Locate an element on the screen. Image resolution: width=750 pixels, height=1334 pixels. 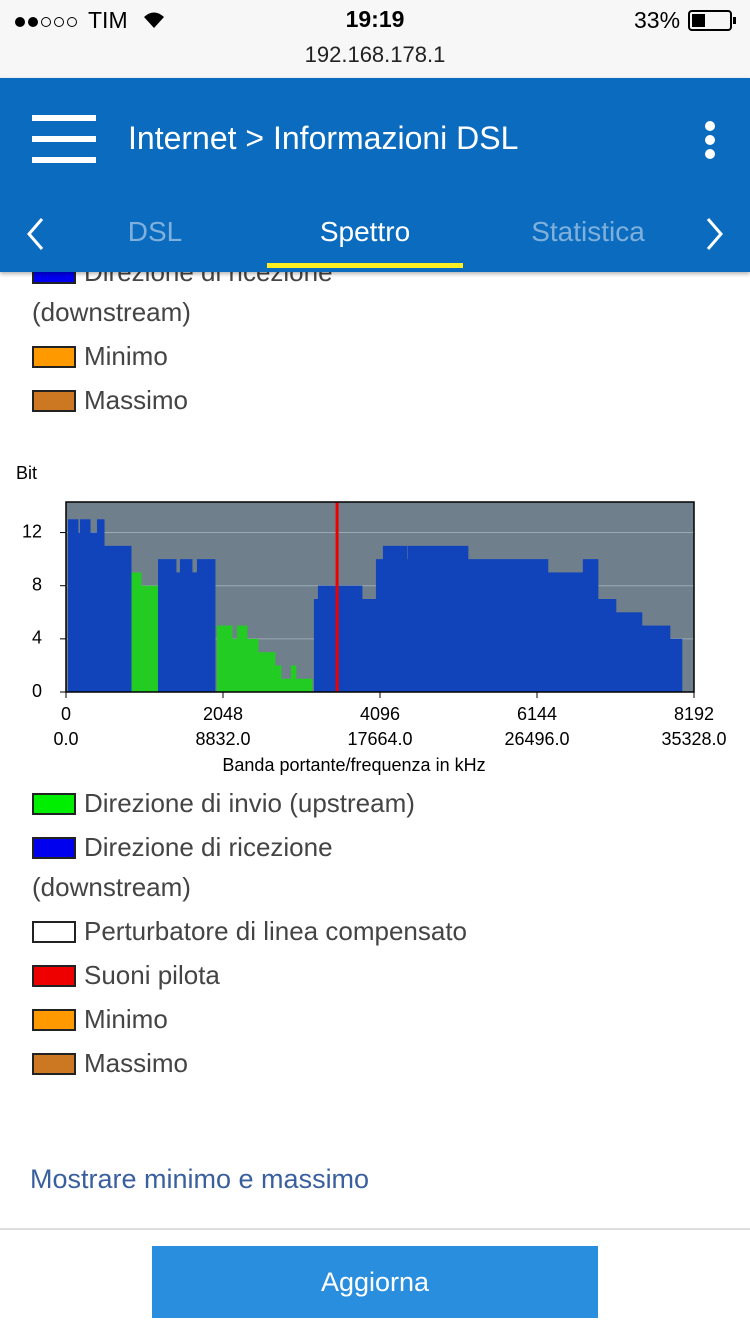
y-tick-label: 0 is located at coordinates (37, 691).